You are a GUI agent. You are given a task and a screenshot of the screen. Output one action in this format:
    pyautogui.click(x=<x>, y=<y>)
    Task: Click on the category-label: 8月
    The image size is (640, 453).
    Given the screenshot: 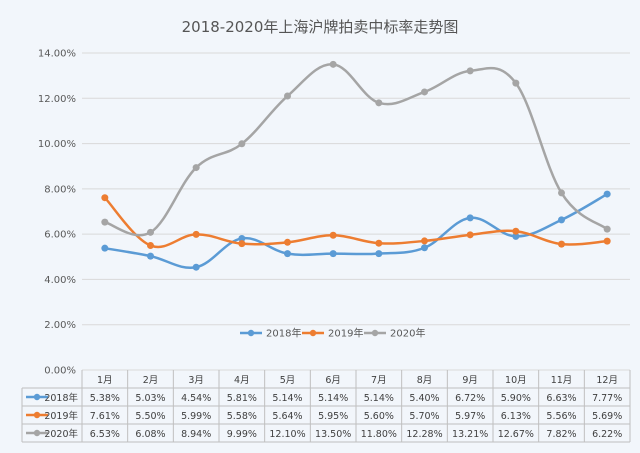 What is the action you would take?
    pyautogui.click(x=425, y=380)
    